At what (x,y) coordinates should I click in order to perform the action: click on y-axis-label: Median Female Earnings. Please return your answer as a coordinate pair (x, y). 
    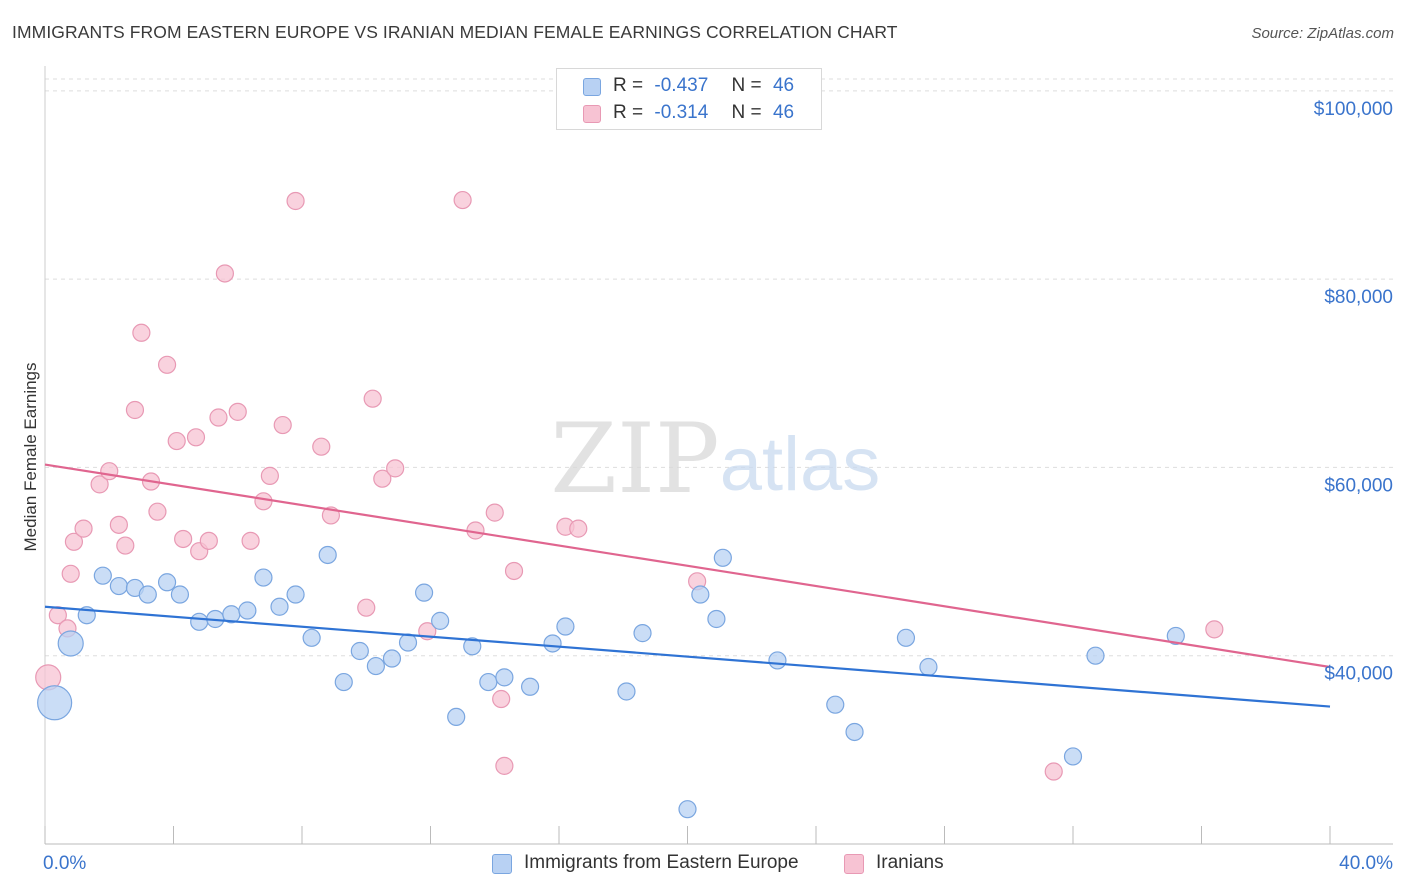
    Looking at the image, I should click on (30, 457).